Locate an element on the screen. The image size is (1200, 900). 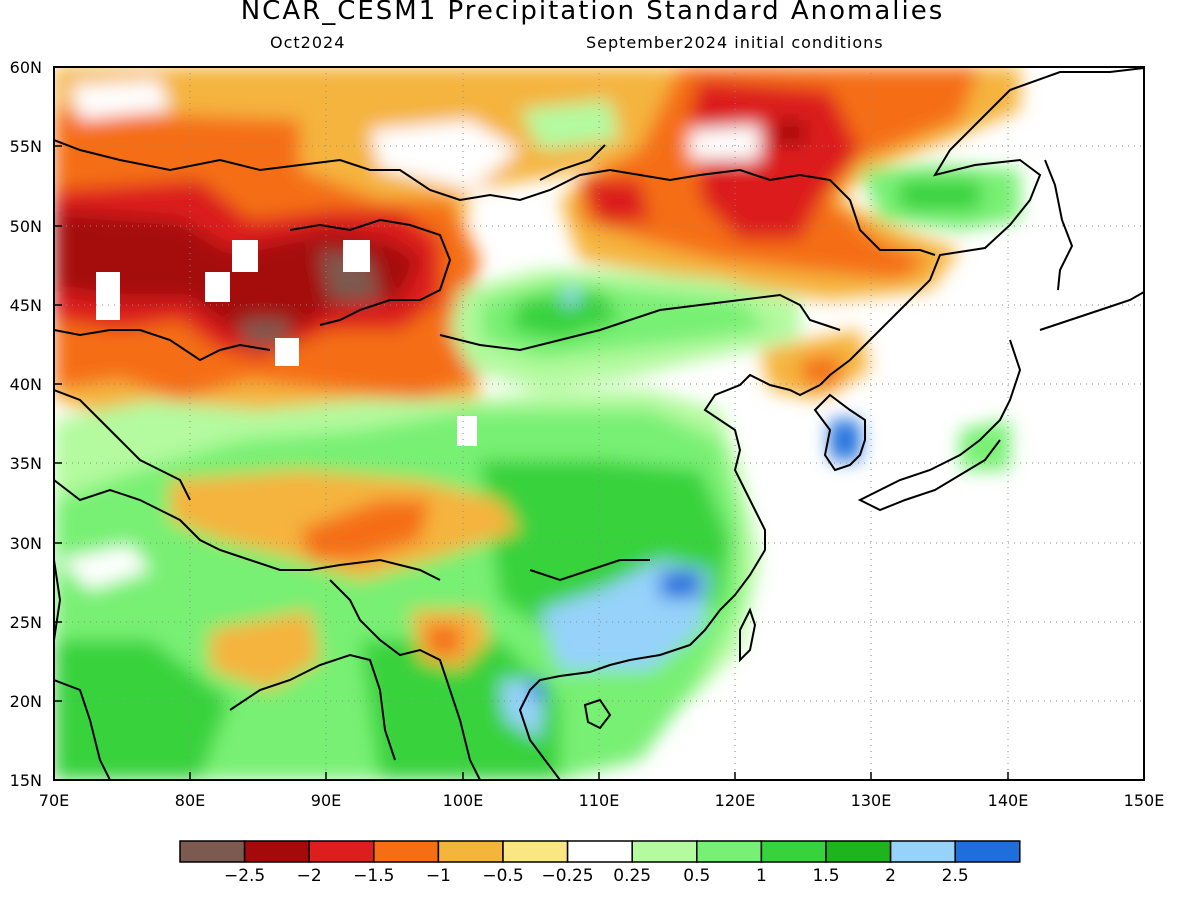
lat-label: 50N is located at coordinates (26, 226).